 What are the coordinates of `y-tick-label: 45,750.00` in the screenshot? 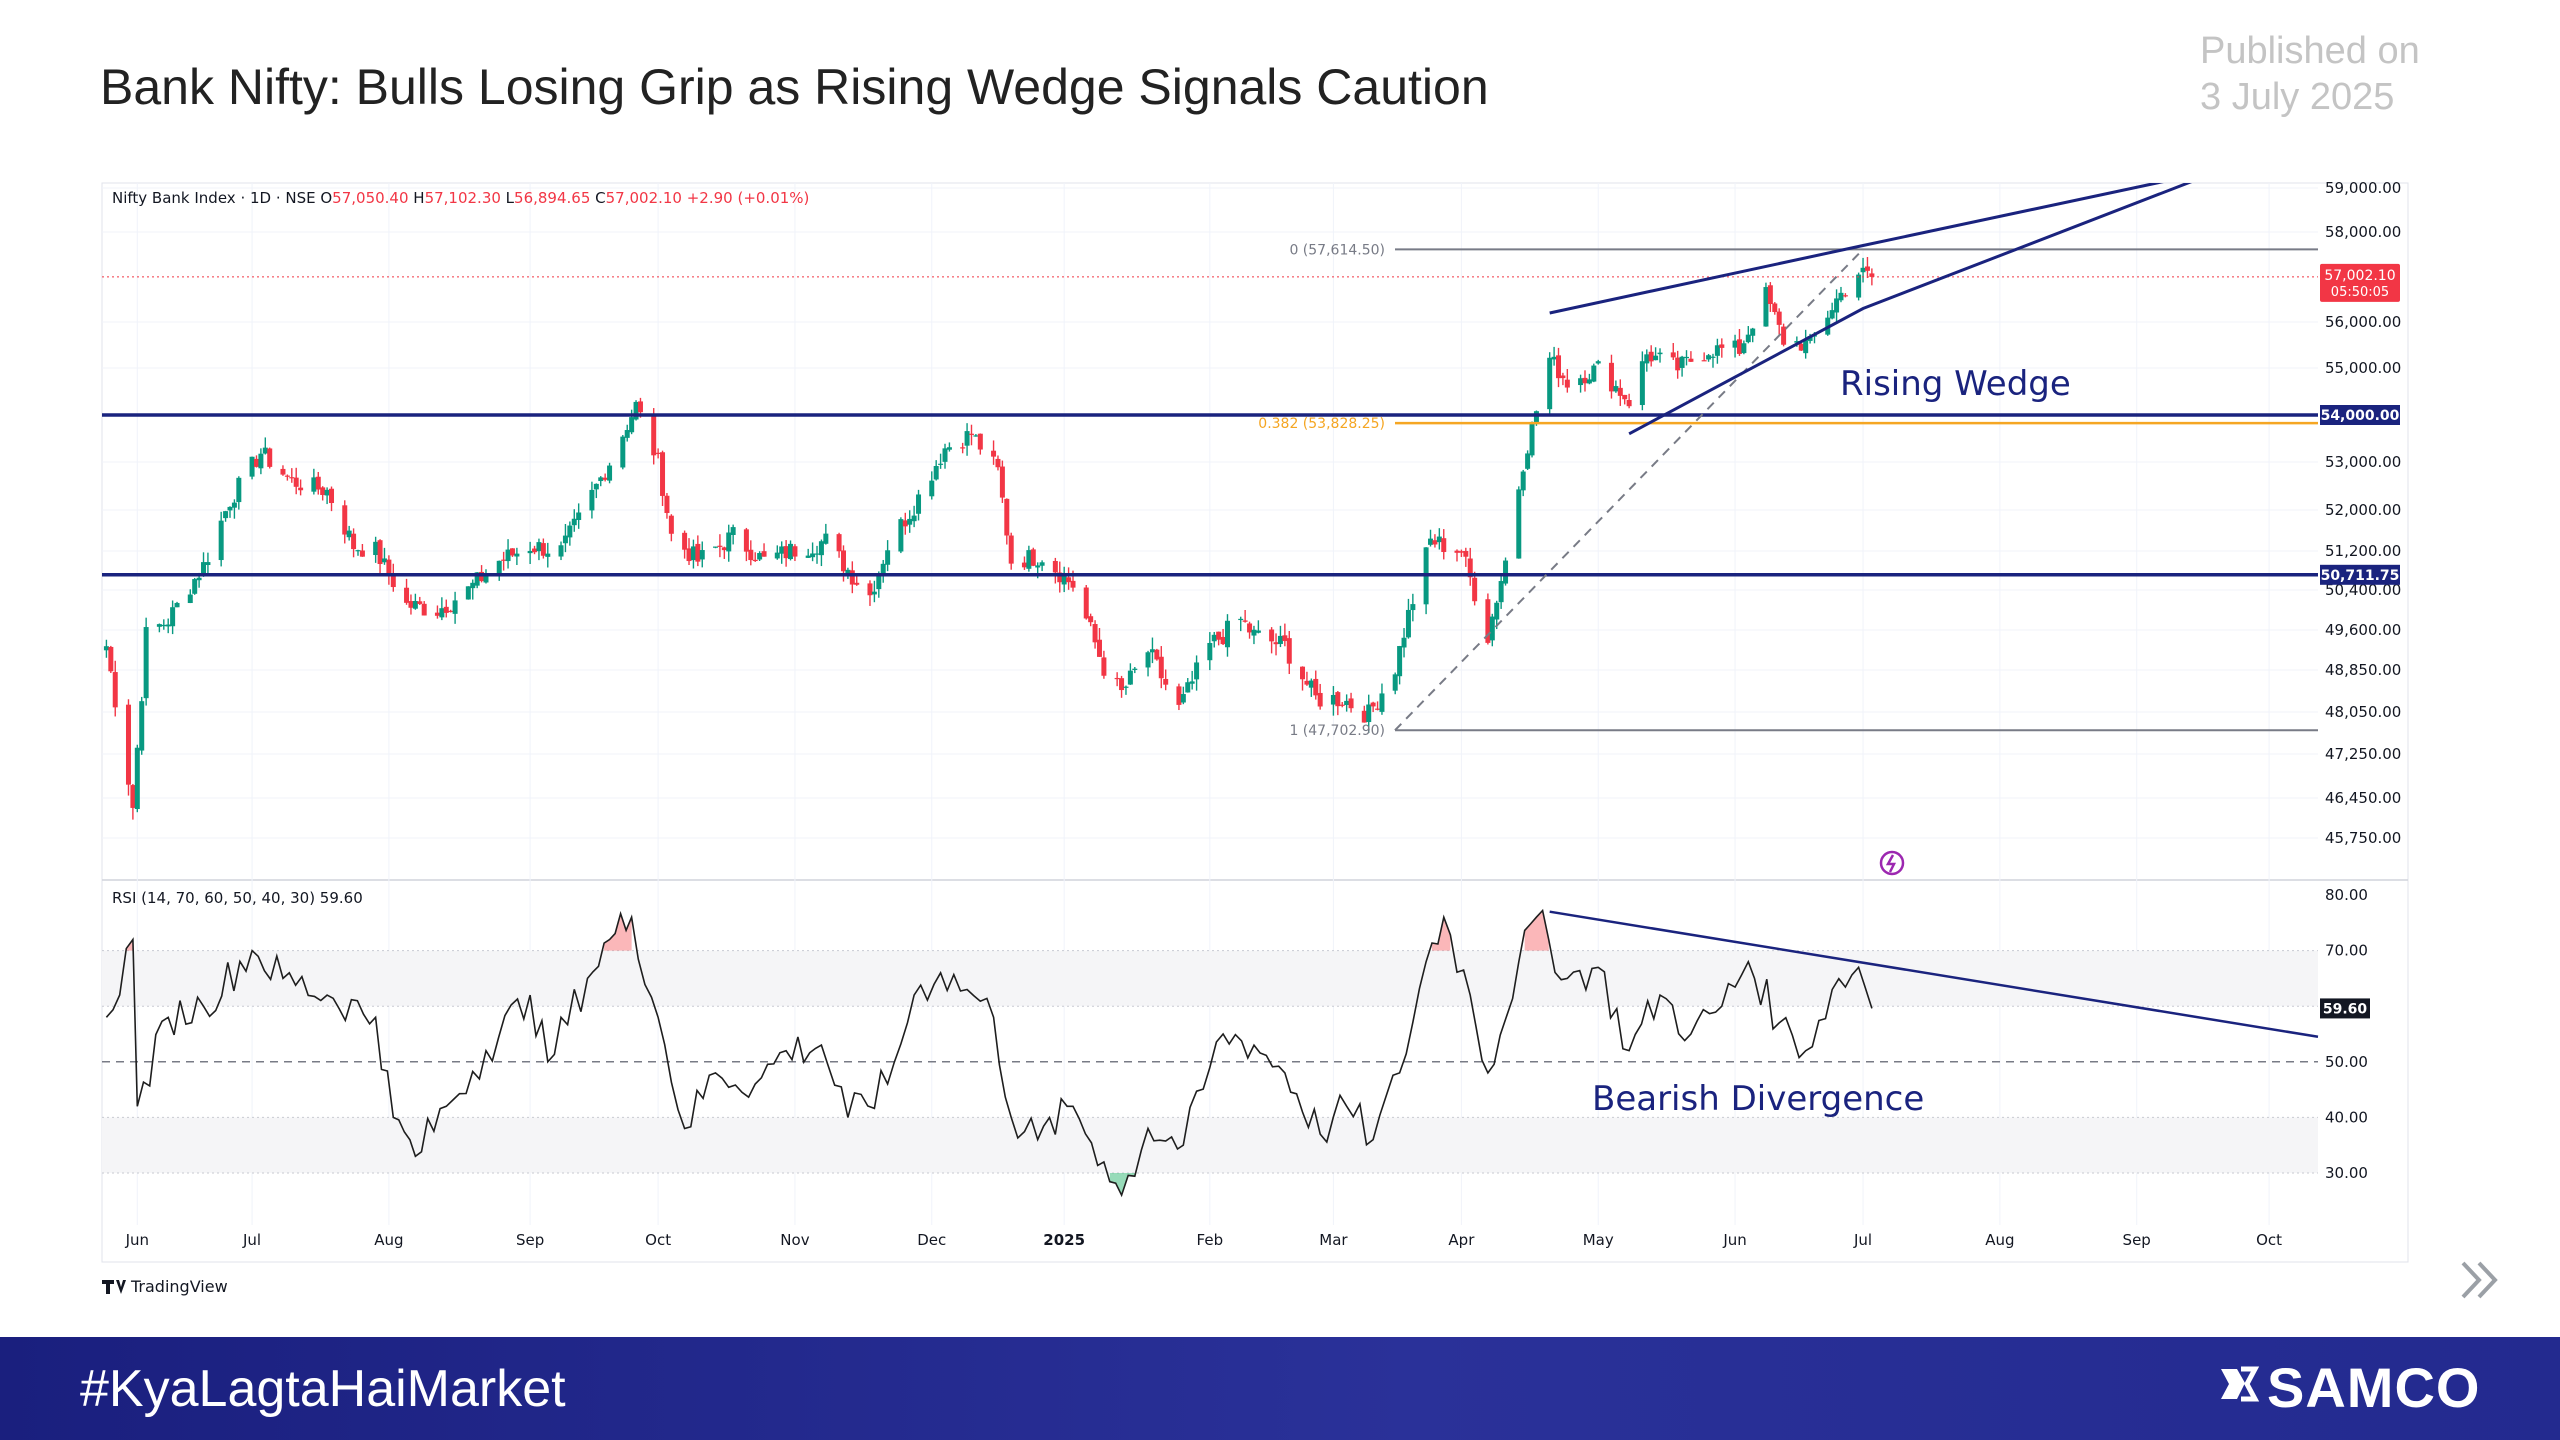 It's located at (2363, 838).